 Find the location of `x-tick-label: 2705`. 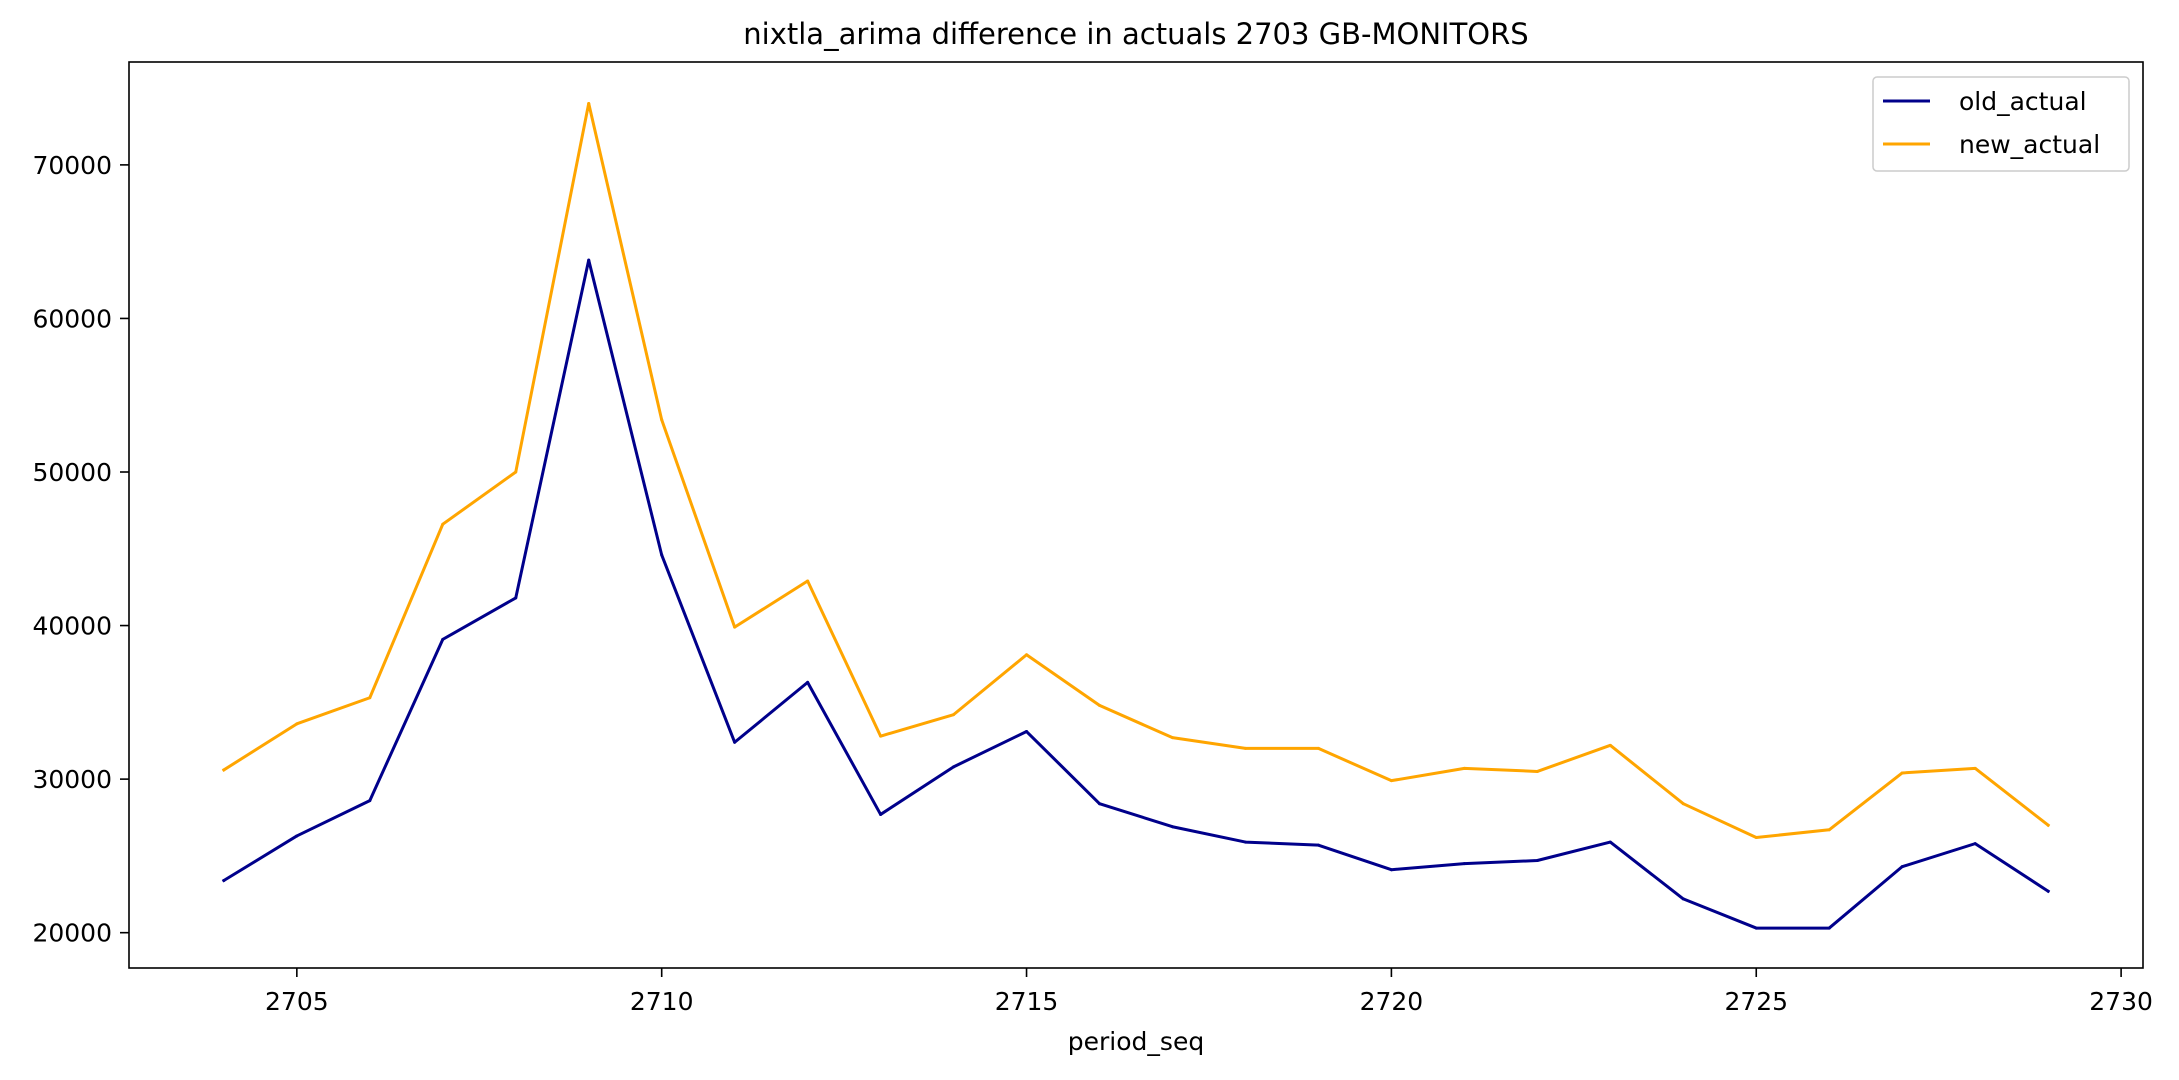

x-tick-label: 2705 is located at coordinates (297, 1001).